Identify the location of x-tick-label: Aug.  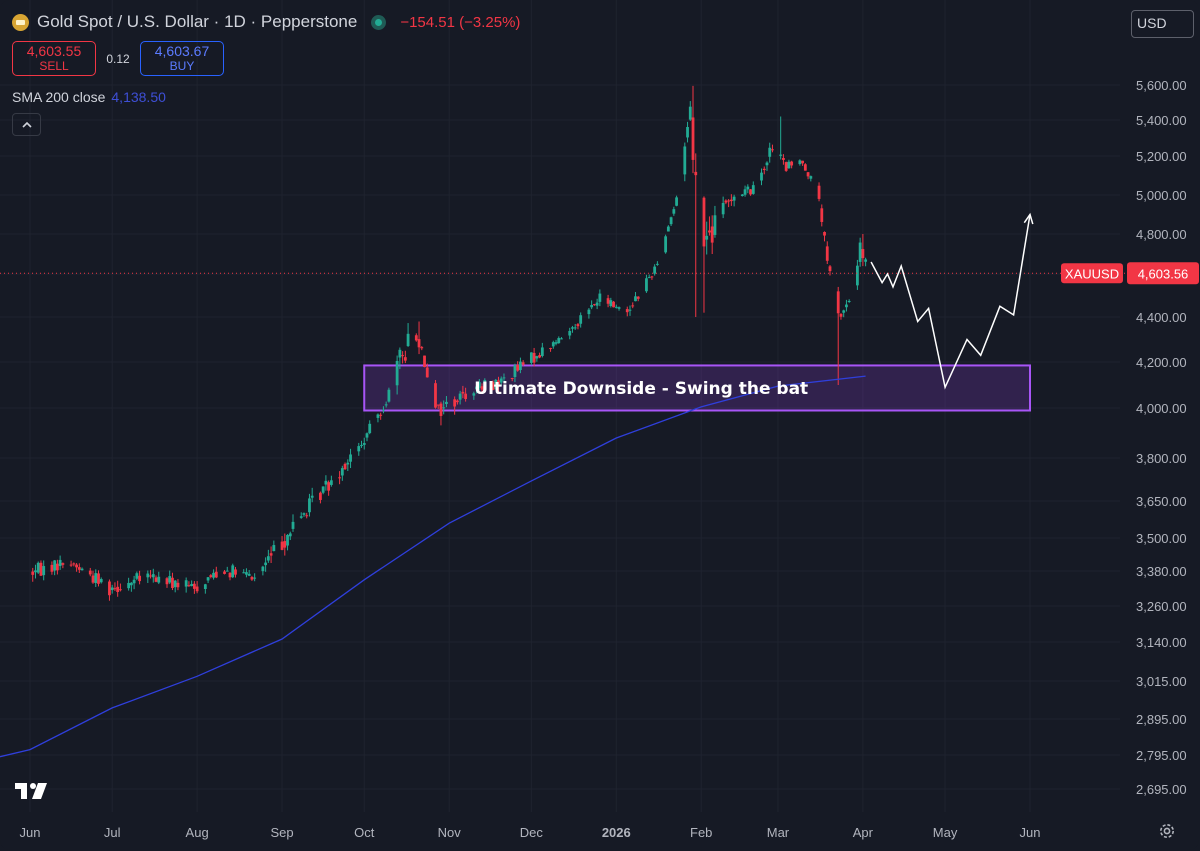
(197, 832).